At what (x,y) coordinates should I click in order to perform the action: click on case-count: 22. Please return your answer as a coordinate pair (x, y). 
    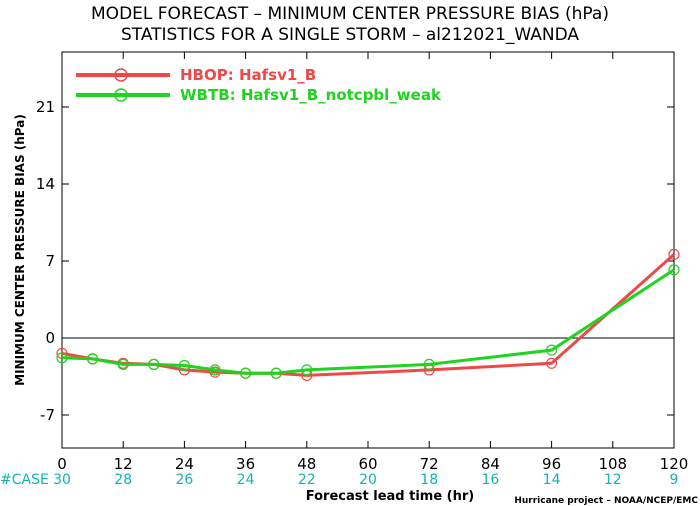
    Looking at the image, I should click on (307, 480).